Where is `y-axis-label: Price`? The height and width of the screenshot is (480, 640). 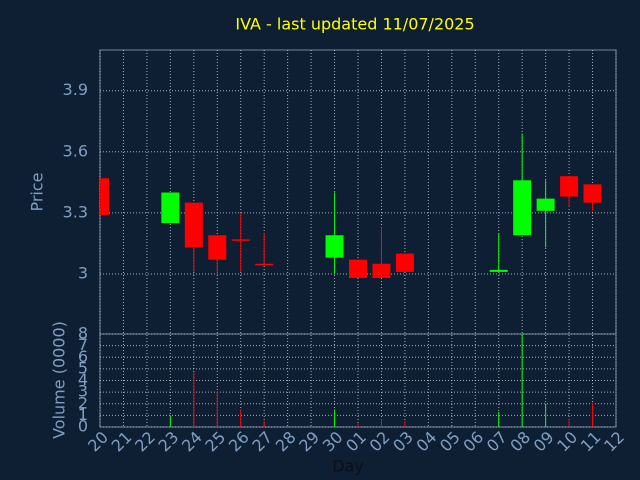
y-axis-label: Price is located at coordinates (37, 191).